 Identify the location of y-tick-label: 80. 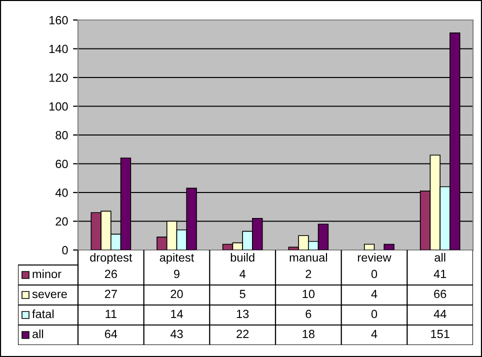
(62, 135).